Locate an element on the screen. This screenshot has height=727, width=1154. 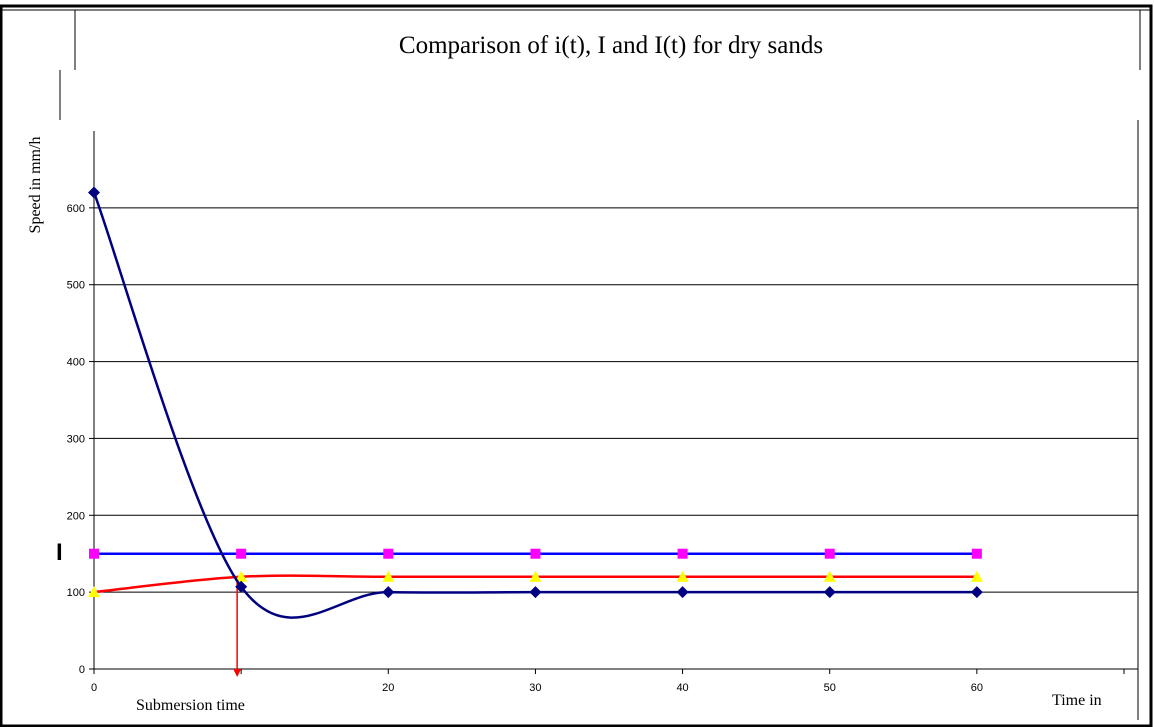
y-tick-label: 0 is located at coordinates (82, 670).